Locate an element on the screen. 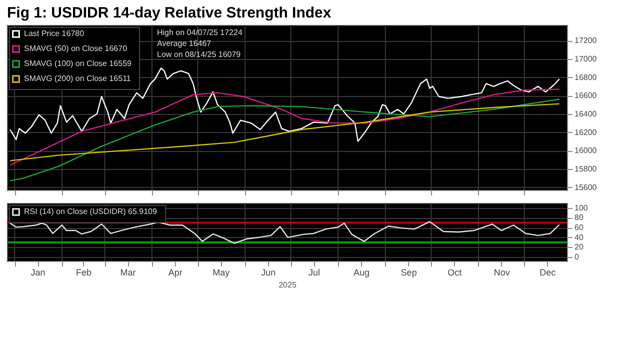 Image resolution: width=644 pixels, height=337 pixels. x-tick-label: Mar is located at coordinates (128, 273).